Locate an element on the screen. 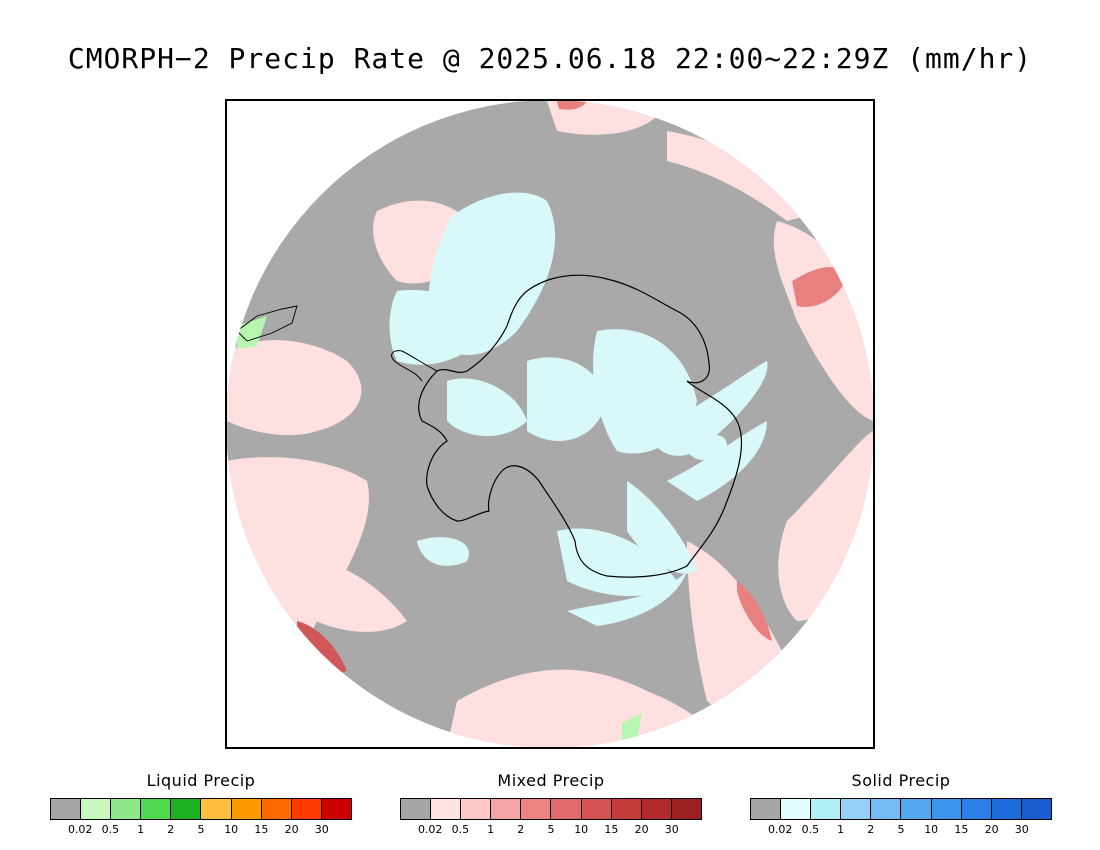 The image size is (1100, 850). legend-mixed: Mixed Precip 0.02 0.5 1 2 5 10 15 20 30 is located at coordinates (551, 804).